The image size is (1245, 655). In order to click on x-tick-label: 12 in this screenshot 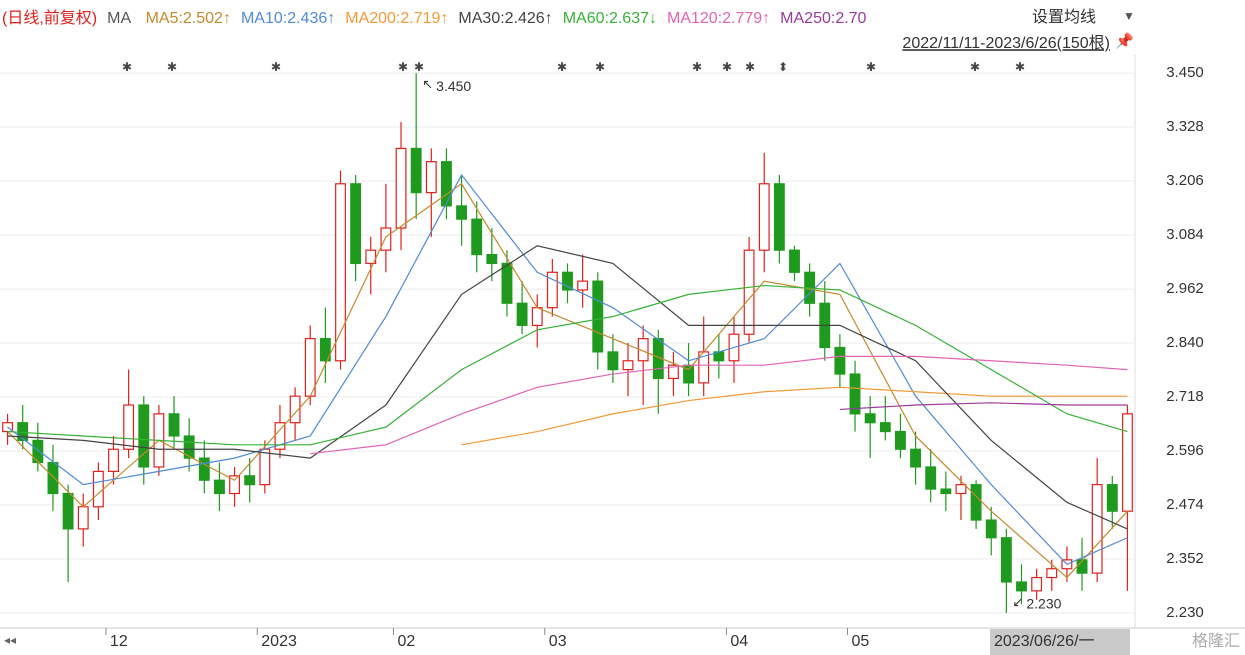, I will do `click(119, 641)`.